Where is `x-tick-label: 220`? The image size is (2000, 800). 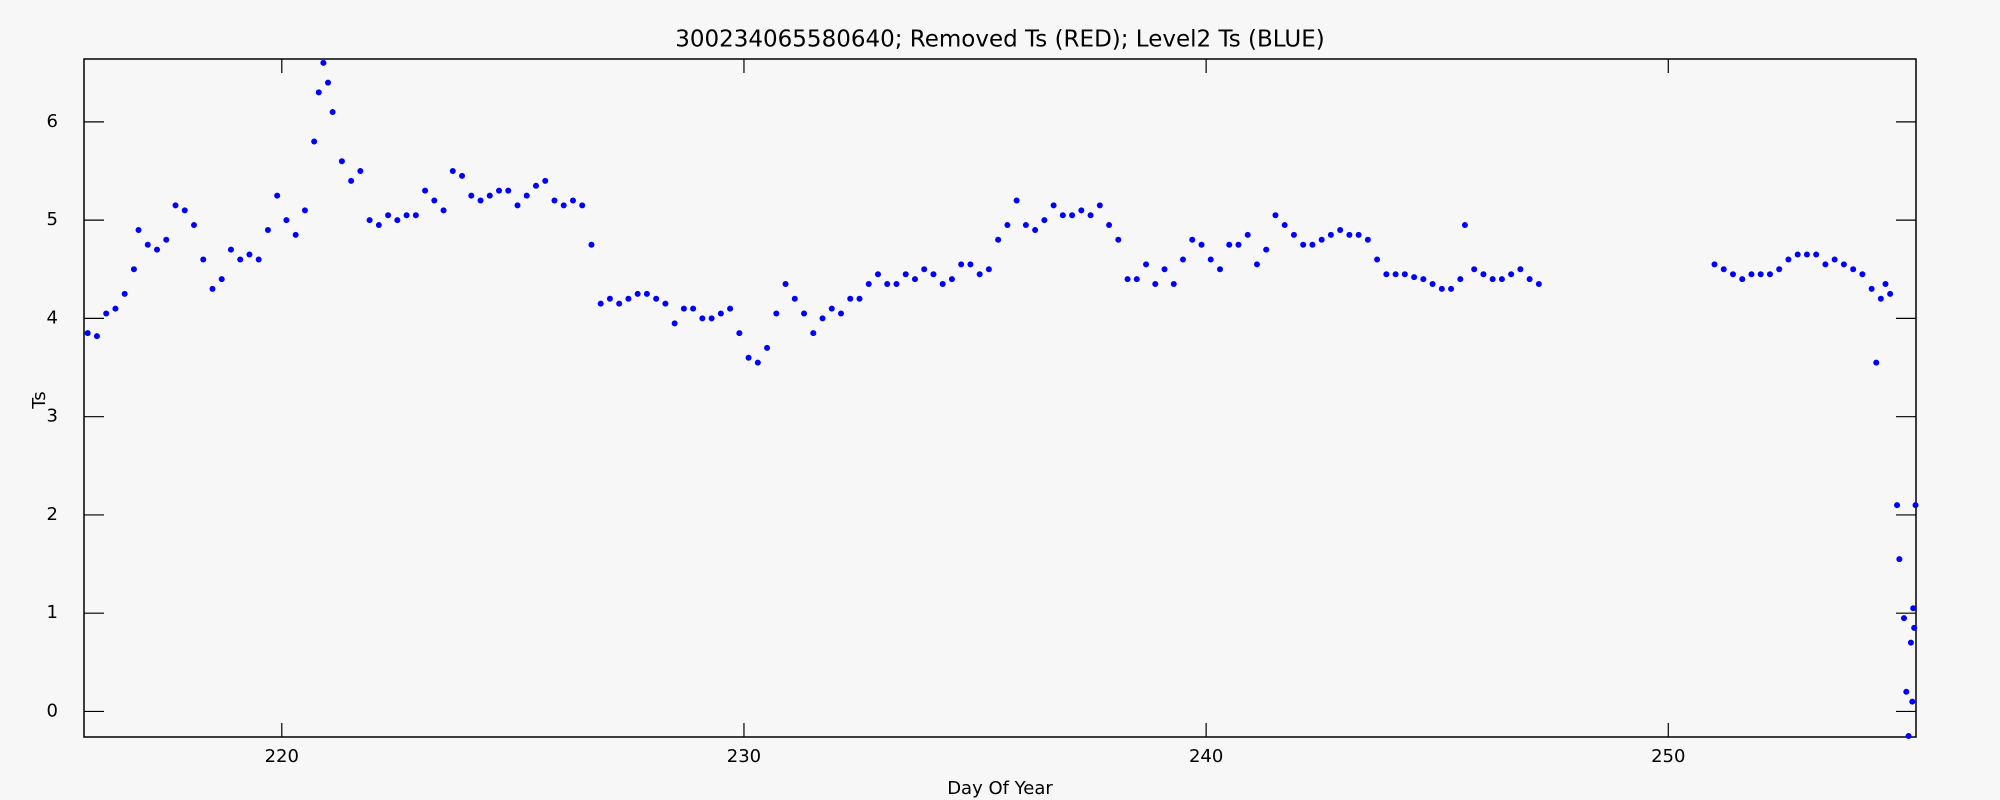
x-tick-label: 220 is located at coordinates (282, 756).